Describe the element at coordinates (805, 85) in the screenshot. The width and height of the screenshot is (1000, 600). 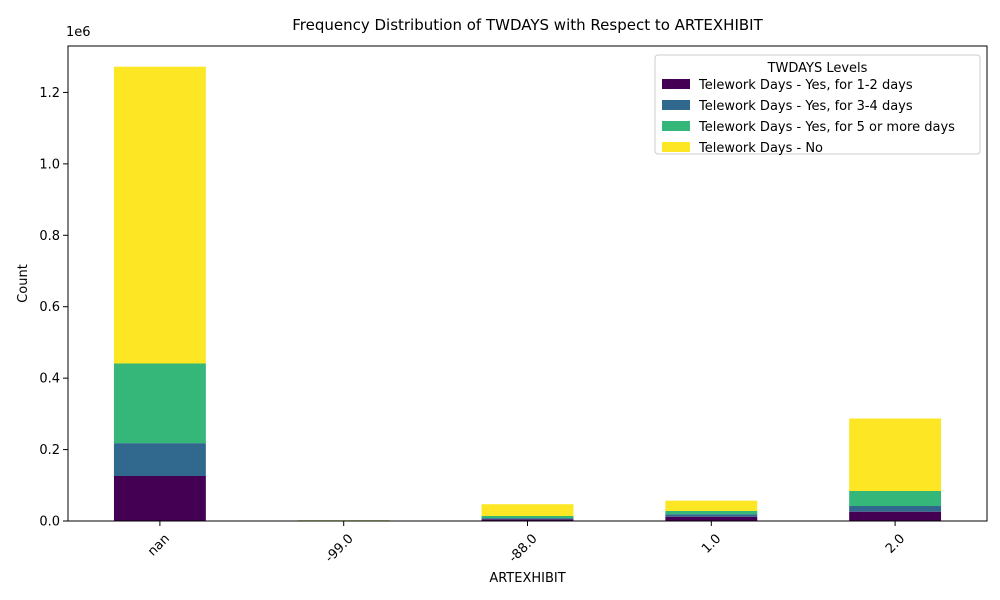
I see `legend-label: Telework Days - Yes, for 1-2 days` at that location.